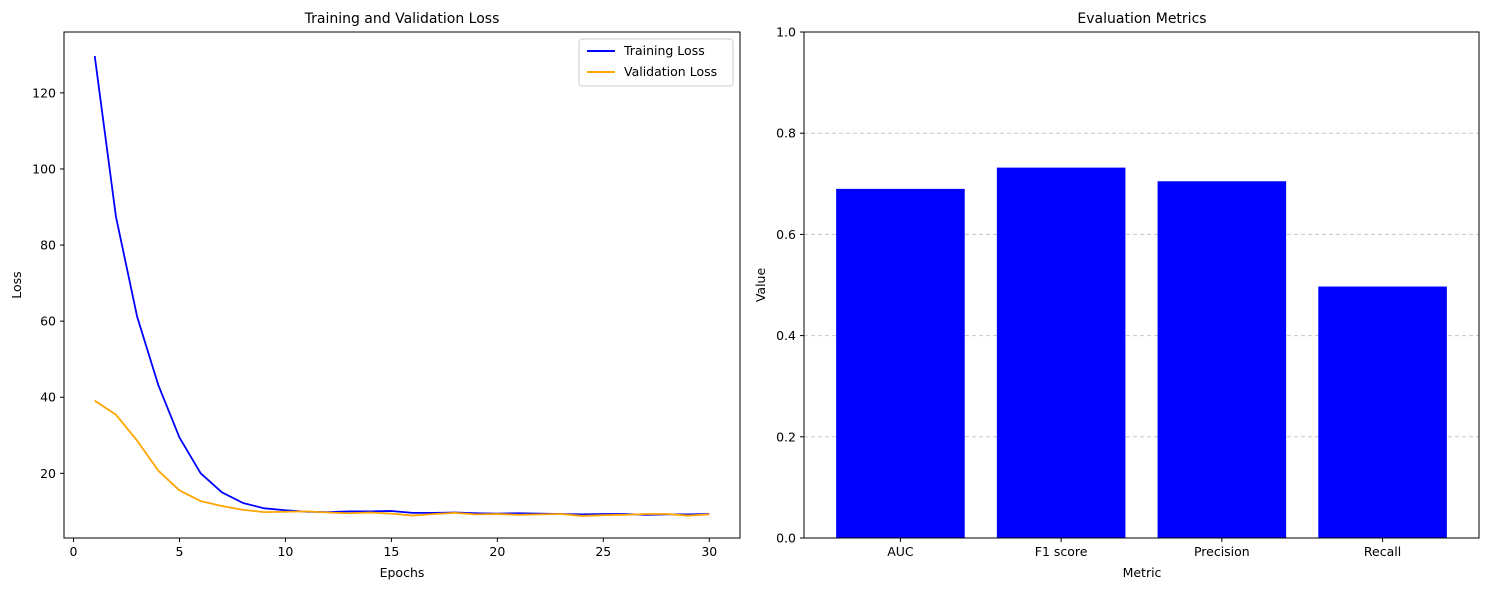  Describe the element at coordinates (900, 551) in the screenshot. I see `metrics-x-tick-label: AUC` at that location.